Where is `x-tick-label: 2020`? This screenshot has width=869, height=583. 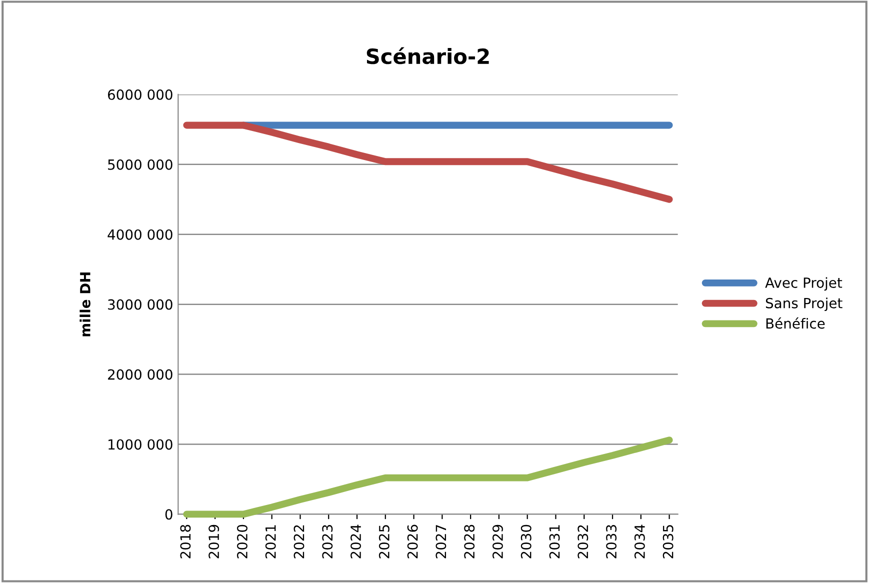 x-tick-label: 2020 is located at coordinates (242, 541).